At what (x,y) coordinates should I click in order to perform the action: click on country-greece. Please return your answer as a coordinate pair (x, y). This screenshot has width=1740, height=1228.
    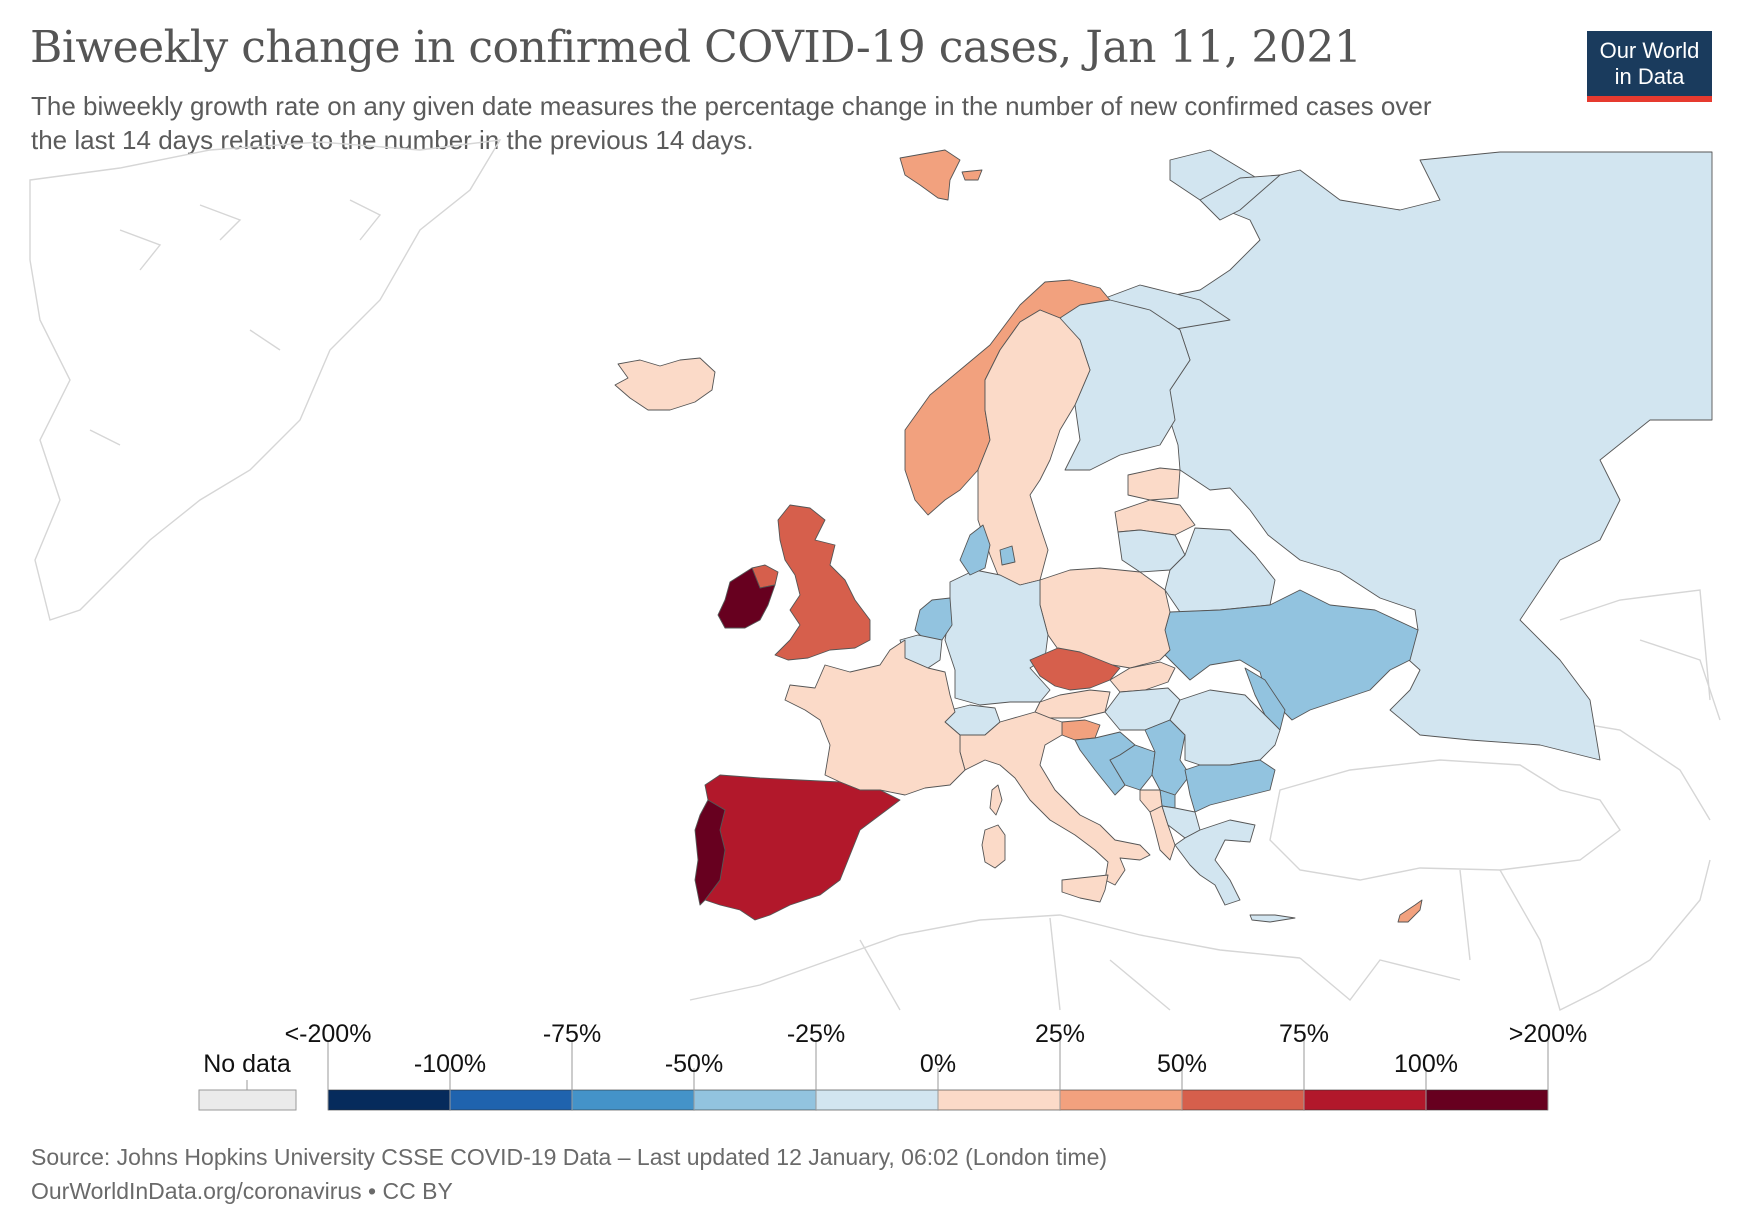
    Looking at the image, I should click on (1215, 862).